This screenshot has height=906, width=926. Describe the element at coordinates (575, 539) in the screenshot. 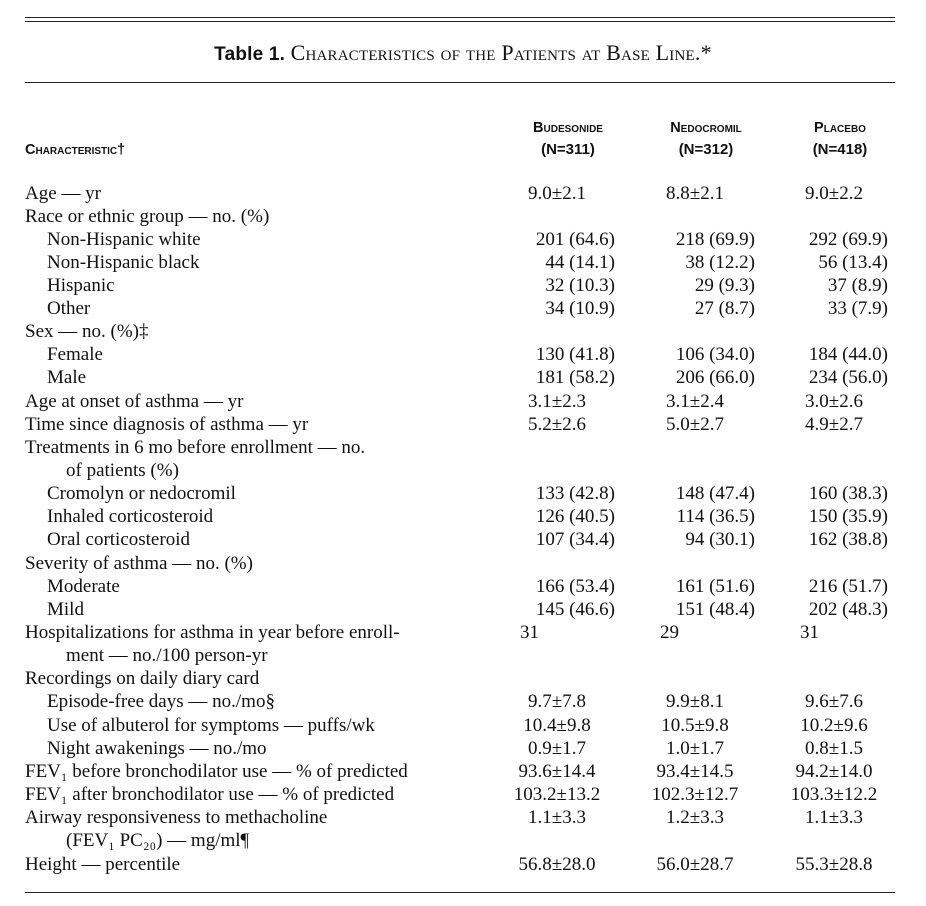

I see `budesonide-value: 107 (34.4)` at that location.